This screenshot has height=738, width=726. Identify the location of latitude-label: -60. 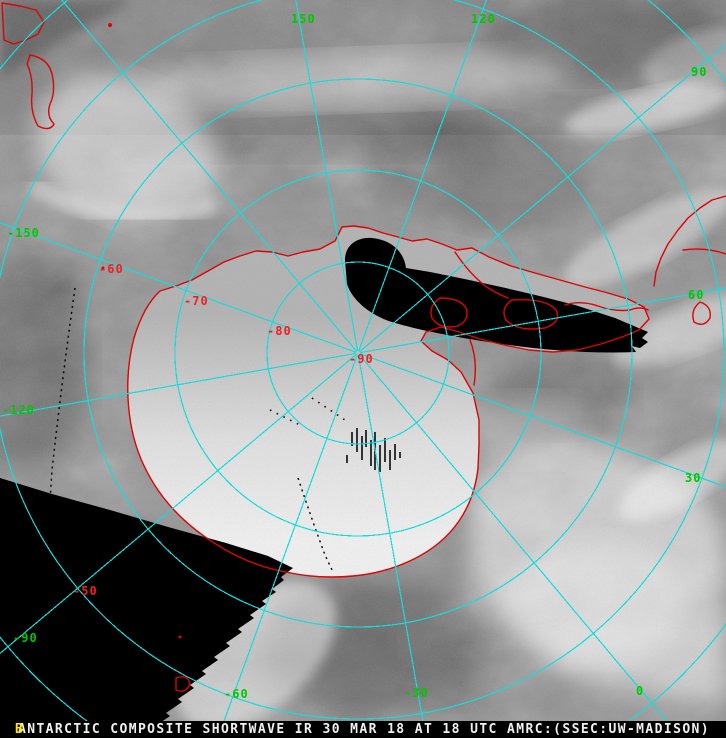
(111, 269).